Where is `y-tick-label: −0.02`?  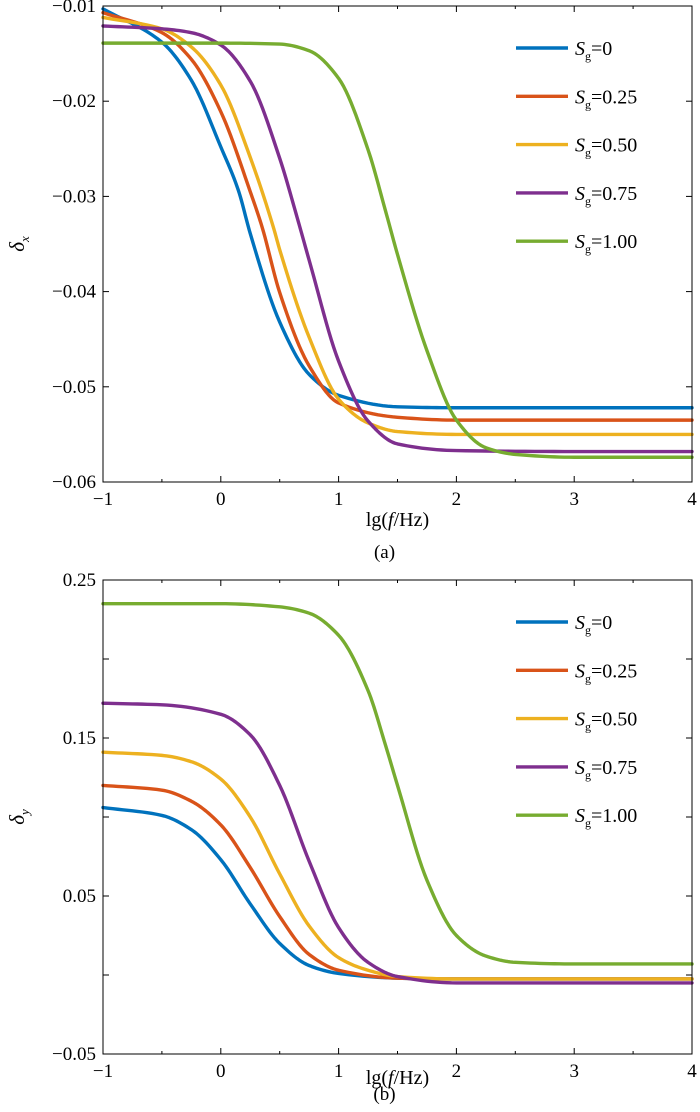
y-tick-label: −0.02 is located at coordinates (74, 101).